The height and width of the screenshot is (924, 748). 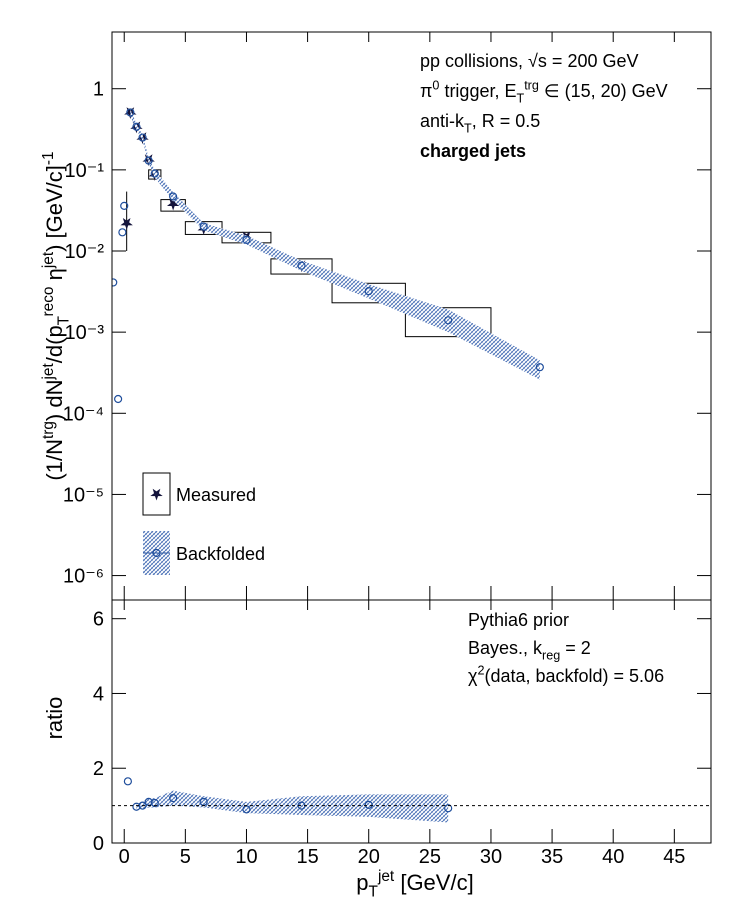 What do you see at coordinates (48, 302) in the screenshot?
I see `text-segment: reco` at bounding box center [48, 302].